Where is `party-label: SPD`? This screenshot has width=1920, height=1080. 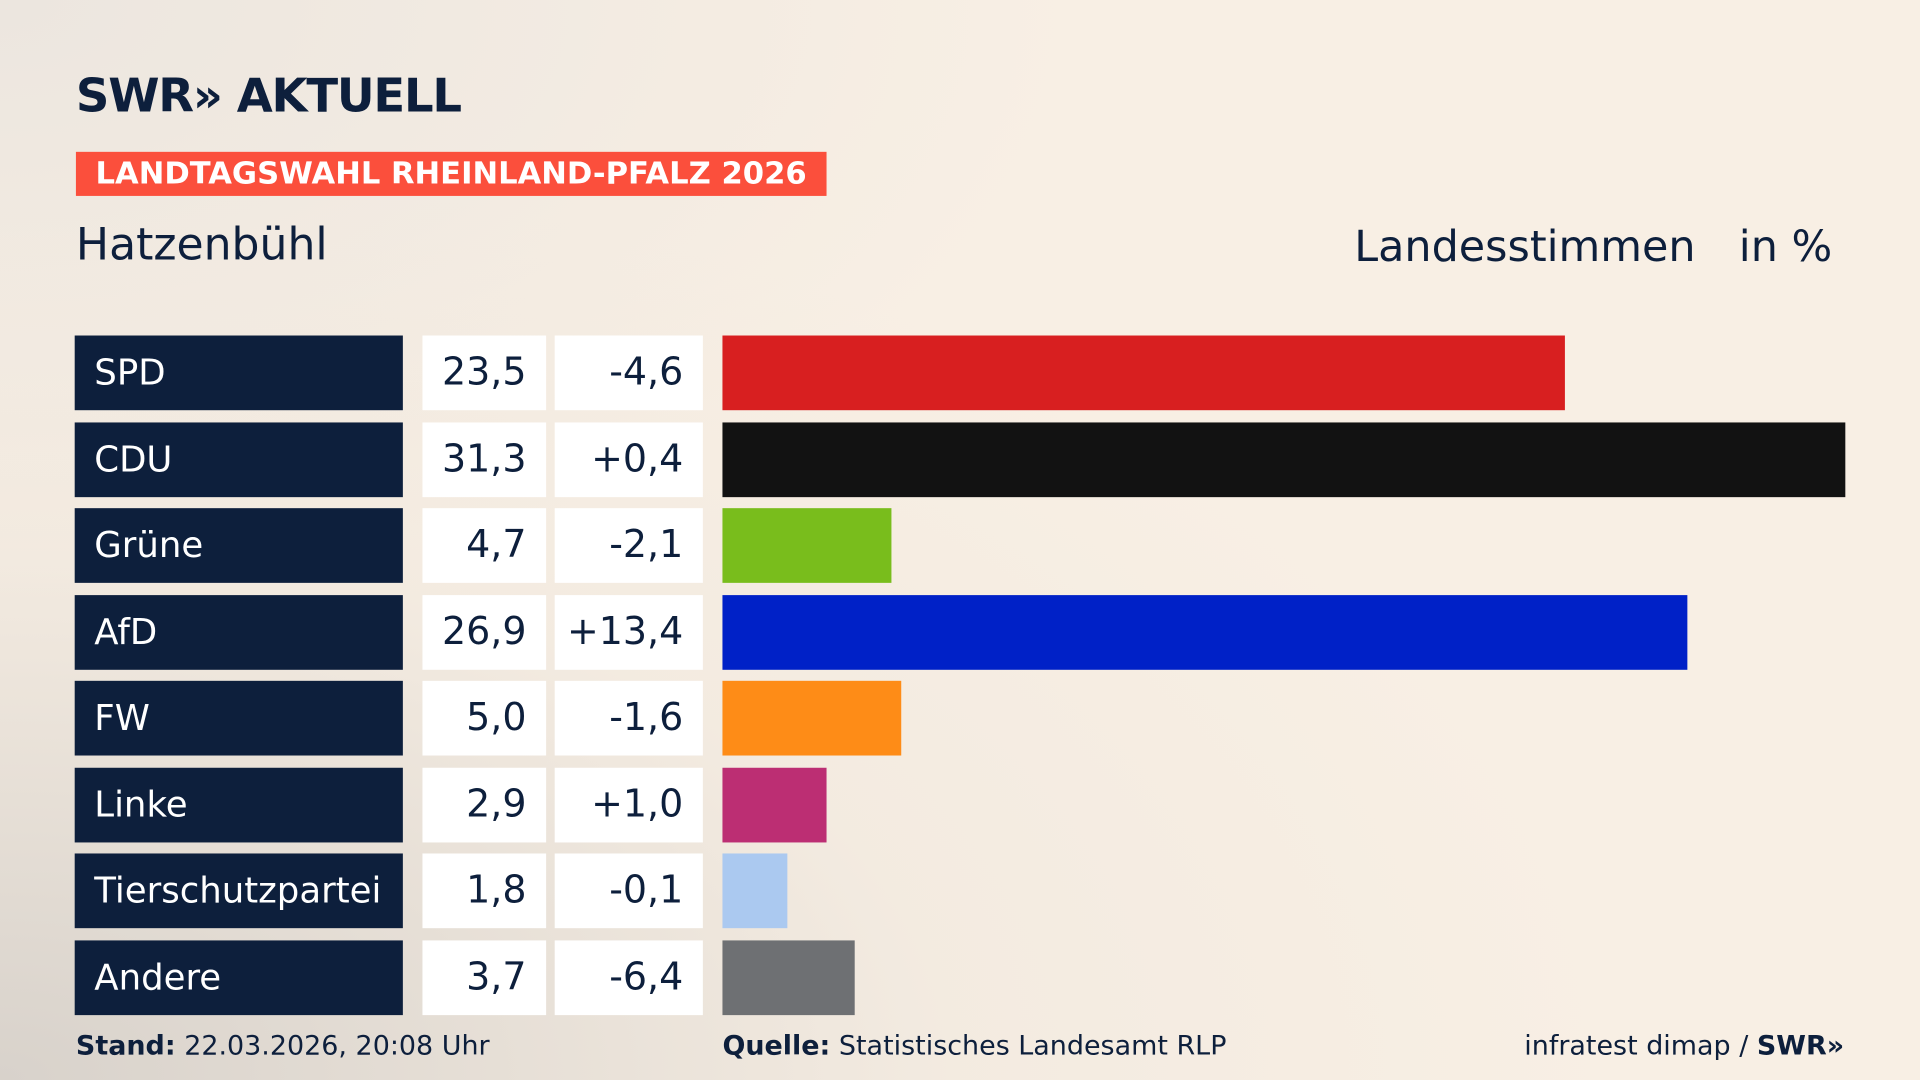 party-label: SPD is located at coordinates (238, 373).